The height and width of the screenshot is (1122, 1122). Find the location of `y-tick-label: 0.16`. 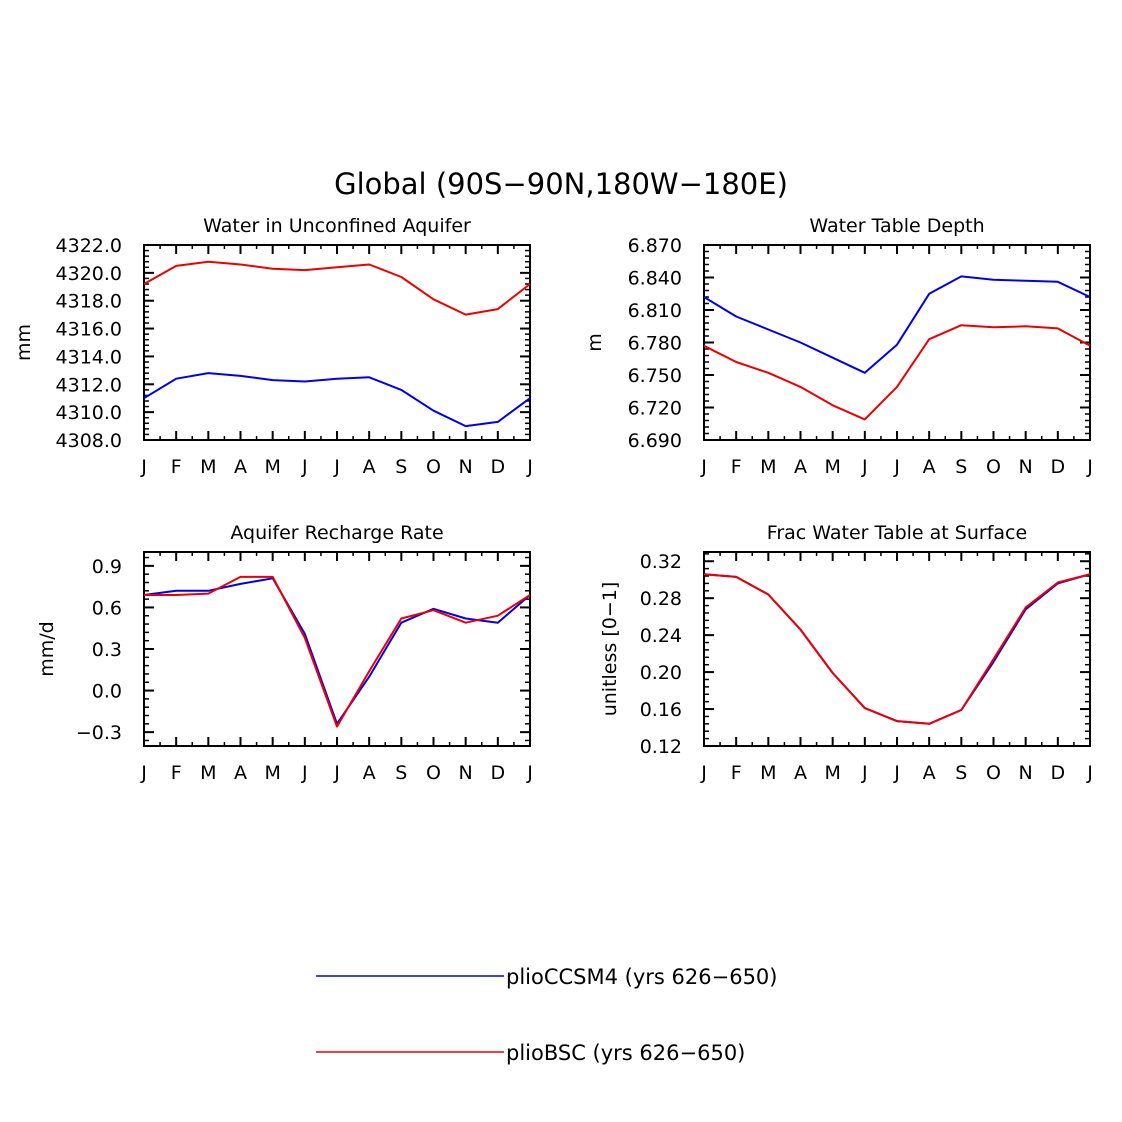

y-tick-label: 0.16 is located at coordinates (661, 710).